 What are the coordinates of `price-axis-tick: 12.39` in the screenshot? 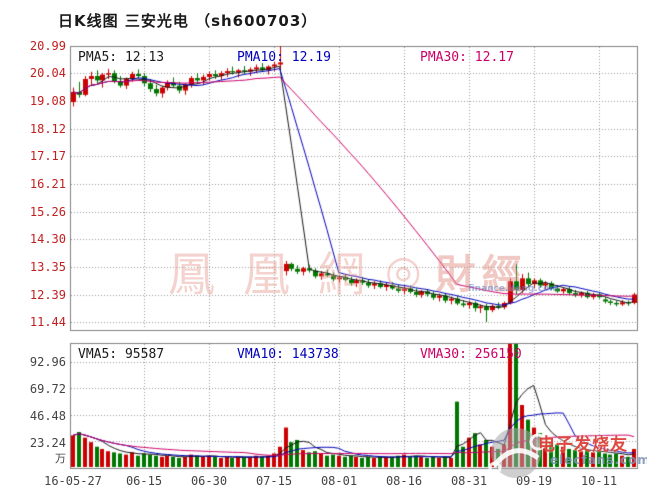 It's located at (47, 295).